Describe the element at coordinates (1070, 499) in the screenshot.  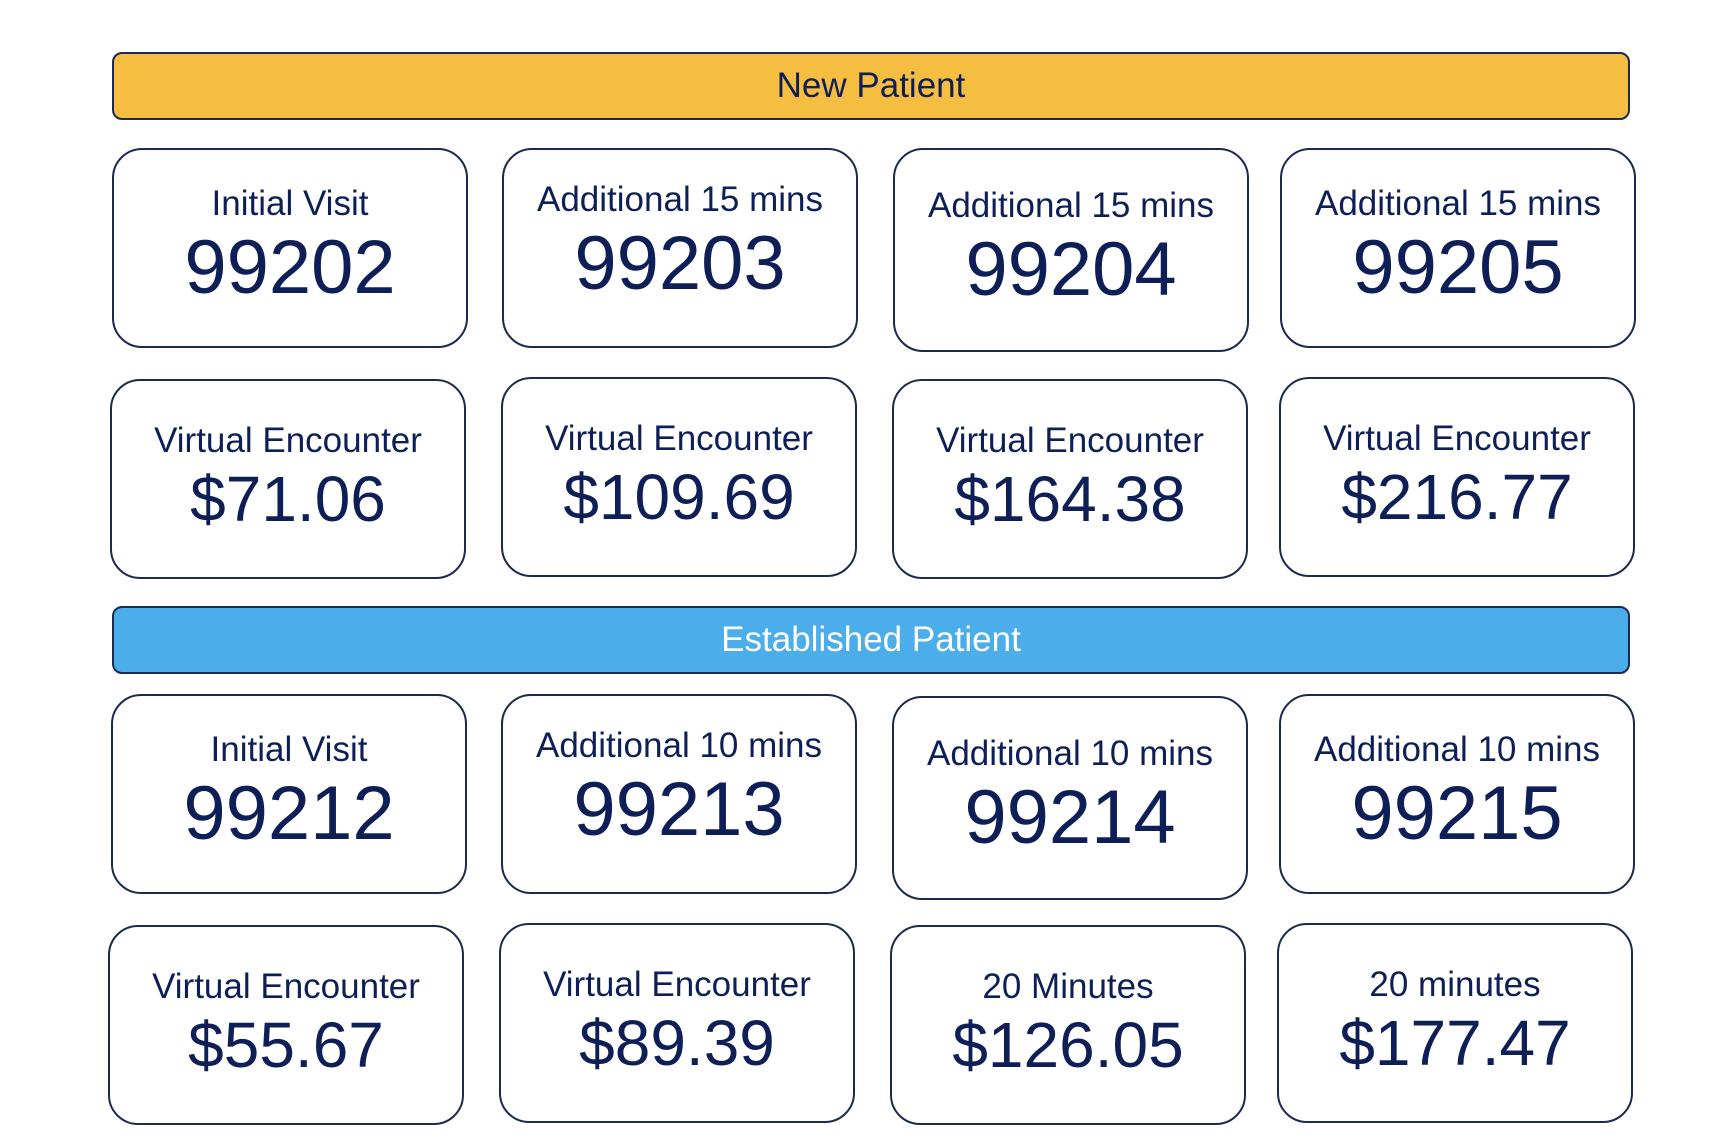
I see `card-price: $164.38` at that location.